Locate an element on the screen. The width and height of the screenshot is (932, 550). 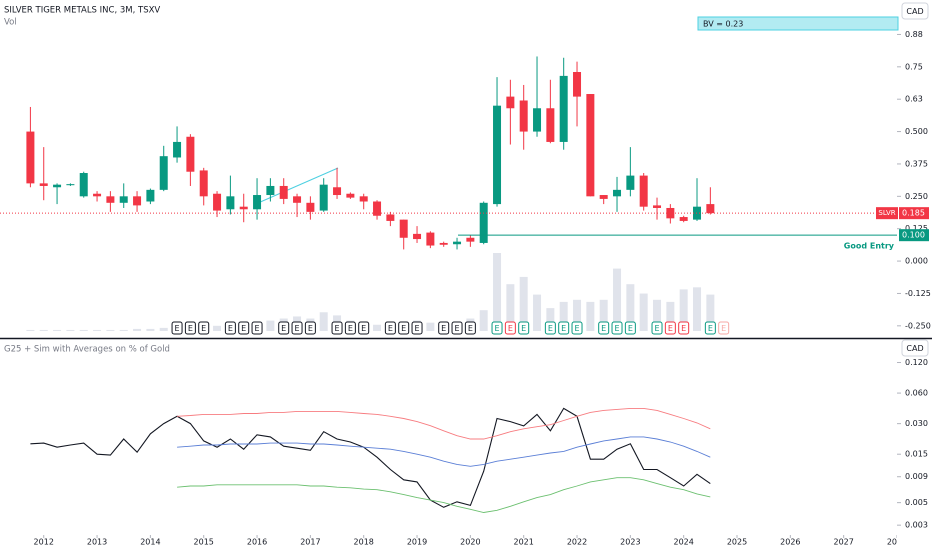
volume-label: Vol is located at coordinates (10, 23).